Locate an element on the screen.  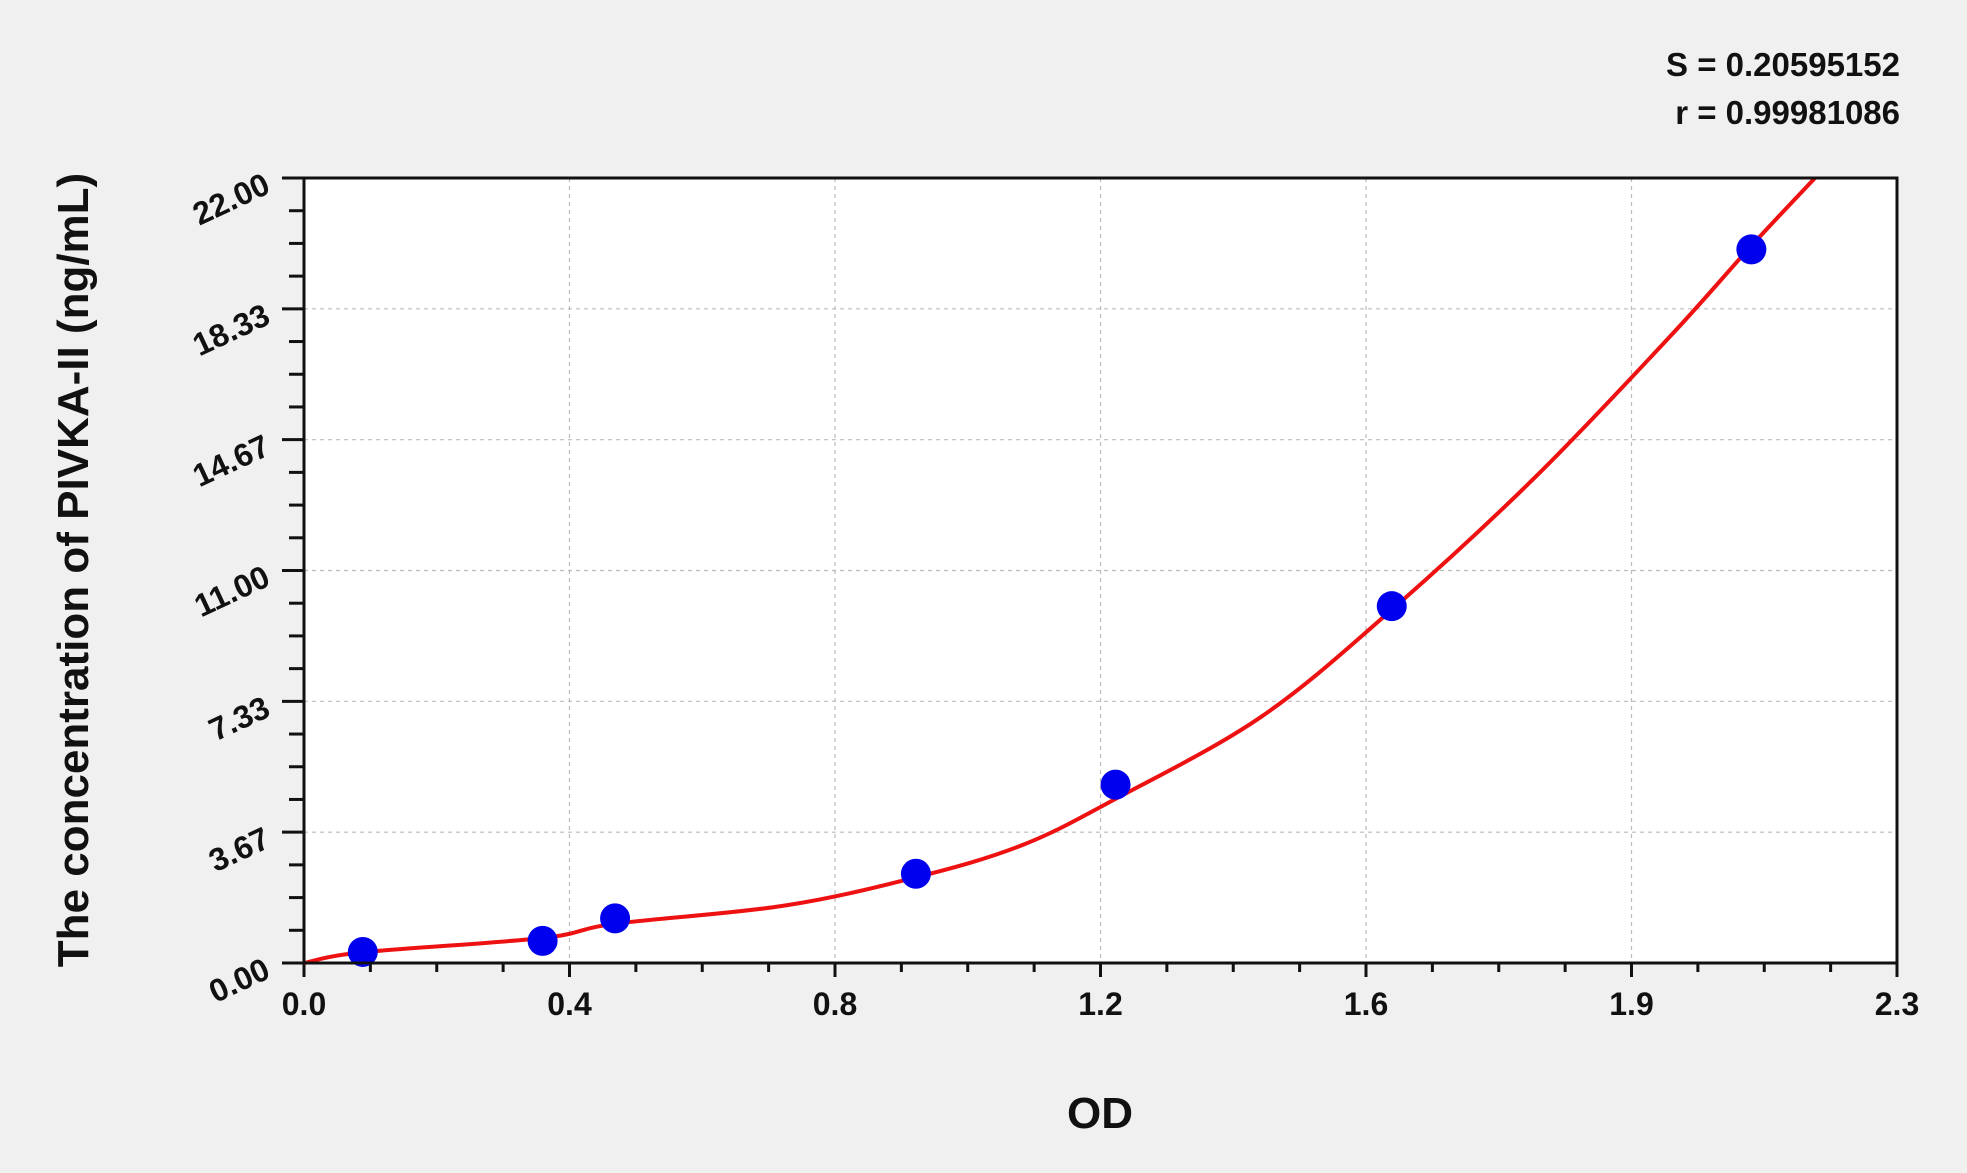
annotation-s: S = 0.20595152 is located at coordinates (1783, 64).